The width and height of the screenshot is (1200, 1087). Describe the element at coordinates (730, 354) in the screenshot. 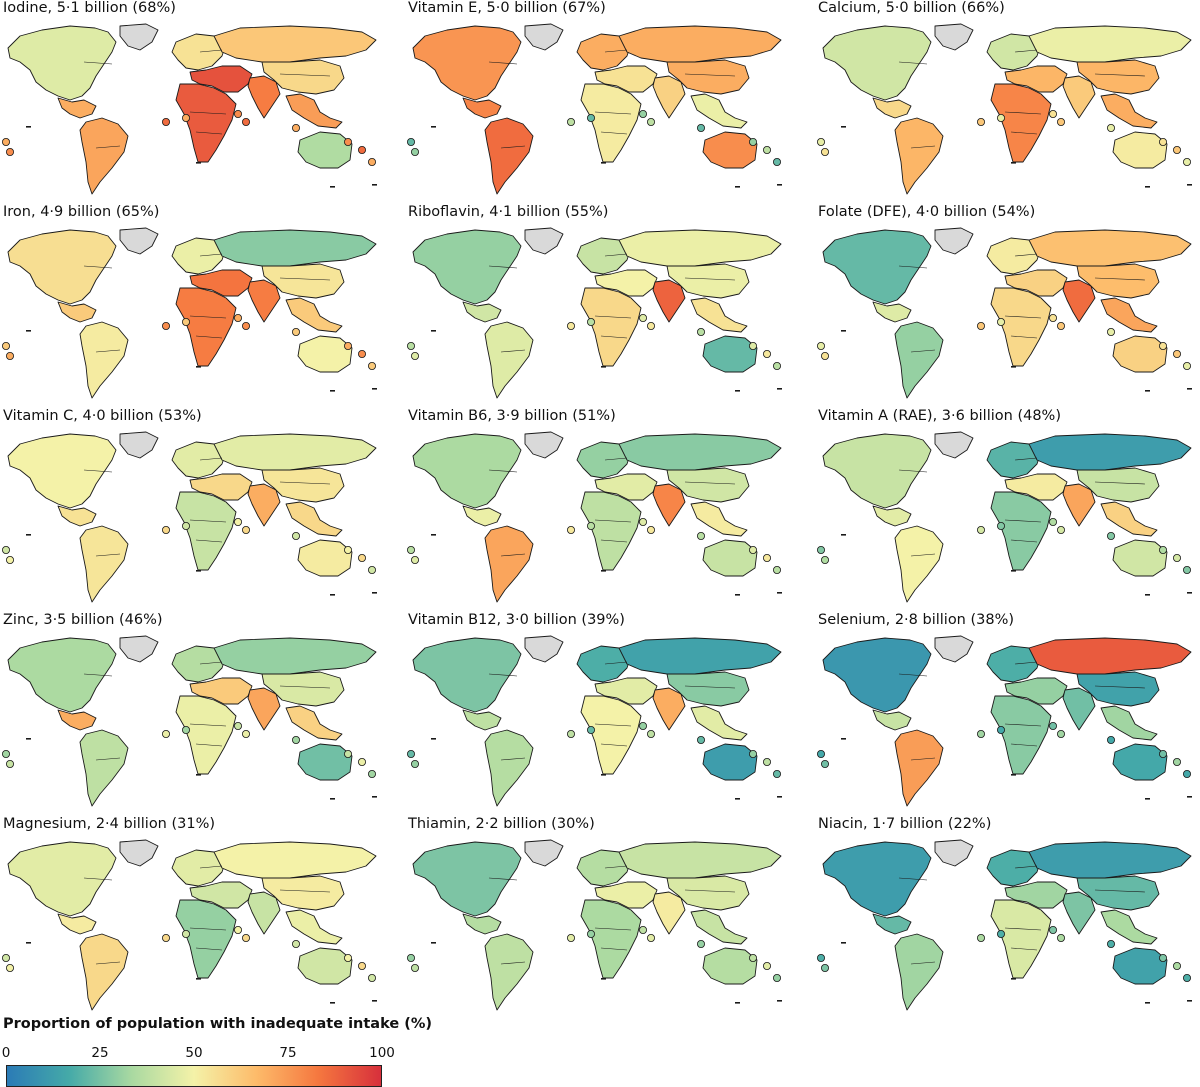

I see `region-oc` at that location.